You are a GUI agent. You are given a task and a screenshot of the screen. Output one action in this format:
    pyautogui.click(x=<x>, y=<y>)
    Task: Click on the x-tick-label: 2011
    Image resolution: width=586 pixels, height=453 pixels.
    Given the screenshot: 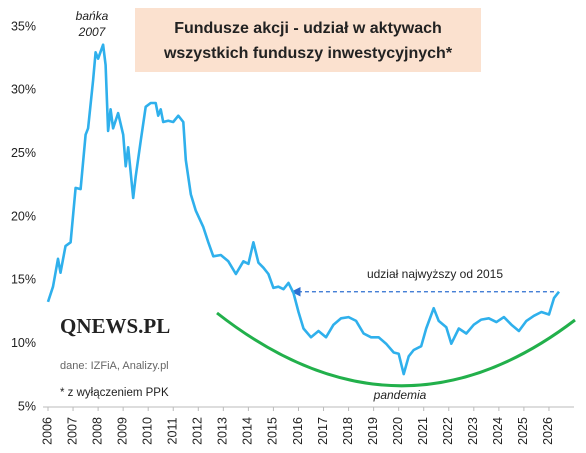 What is the action you would take?
    pyautogui.click(x=173, y=431)
    